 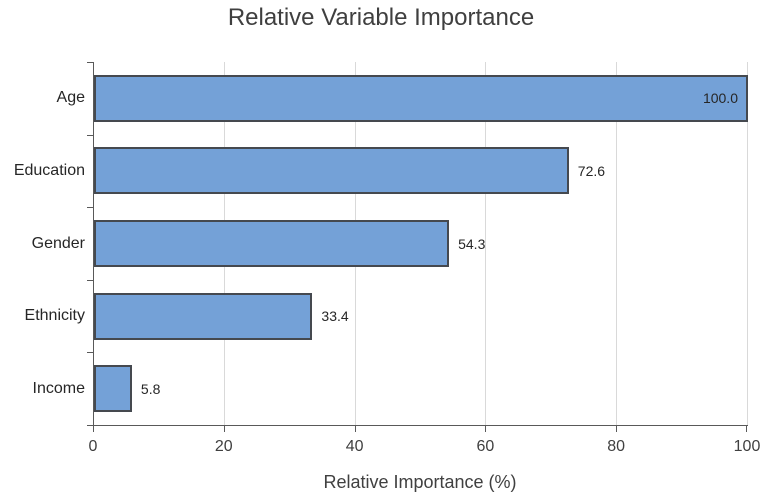 I want to click on bar-value-label-income: 5.8, so click(x=150, y=388).